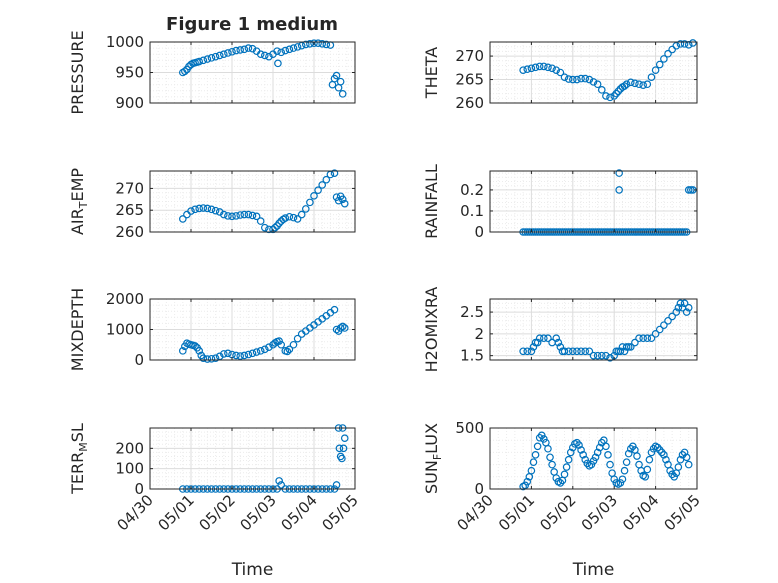 Image resolution: width=778 pixels, height=583 pixels. Describe the element at coordinates (472, 190) in the screenshot. I see `y-tick-label: 0.2` at that location.